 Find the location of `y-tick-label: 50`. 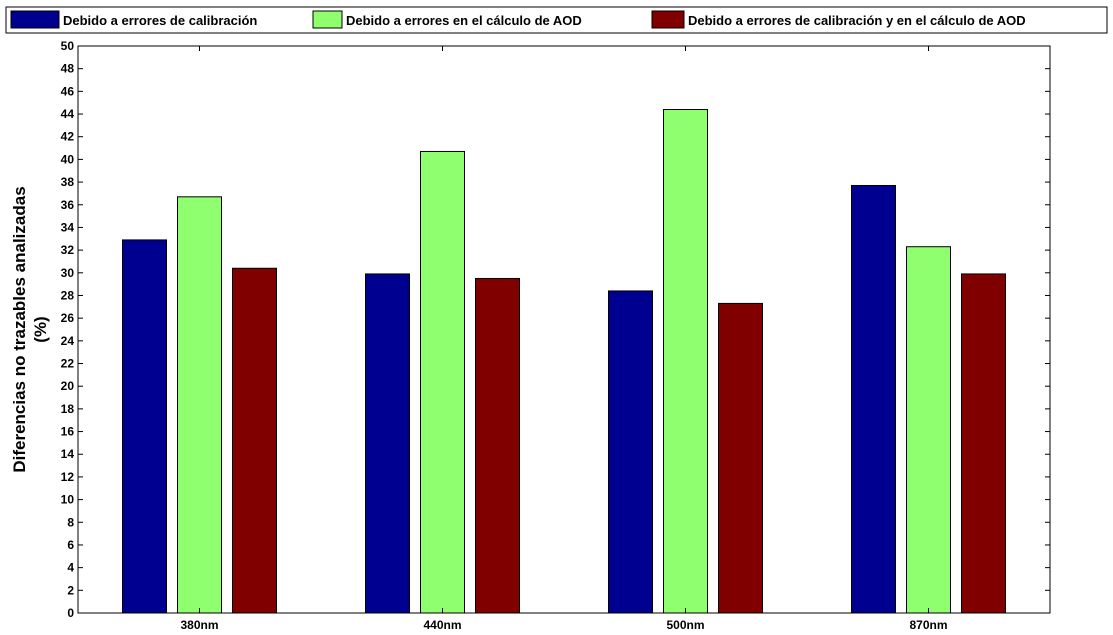

y-tick-label: 50 is located at coordinates (68, 46).